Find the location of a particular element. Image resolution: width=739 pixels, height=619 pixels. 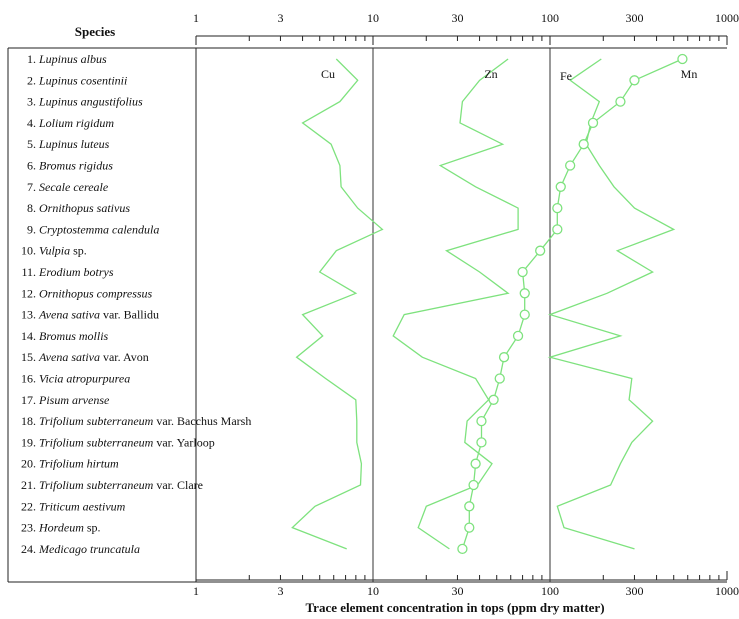

species-row: Ornithopus compressus is located at coordinates (96, 293).